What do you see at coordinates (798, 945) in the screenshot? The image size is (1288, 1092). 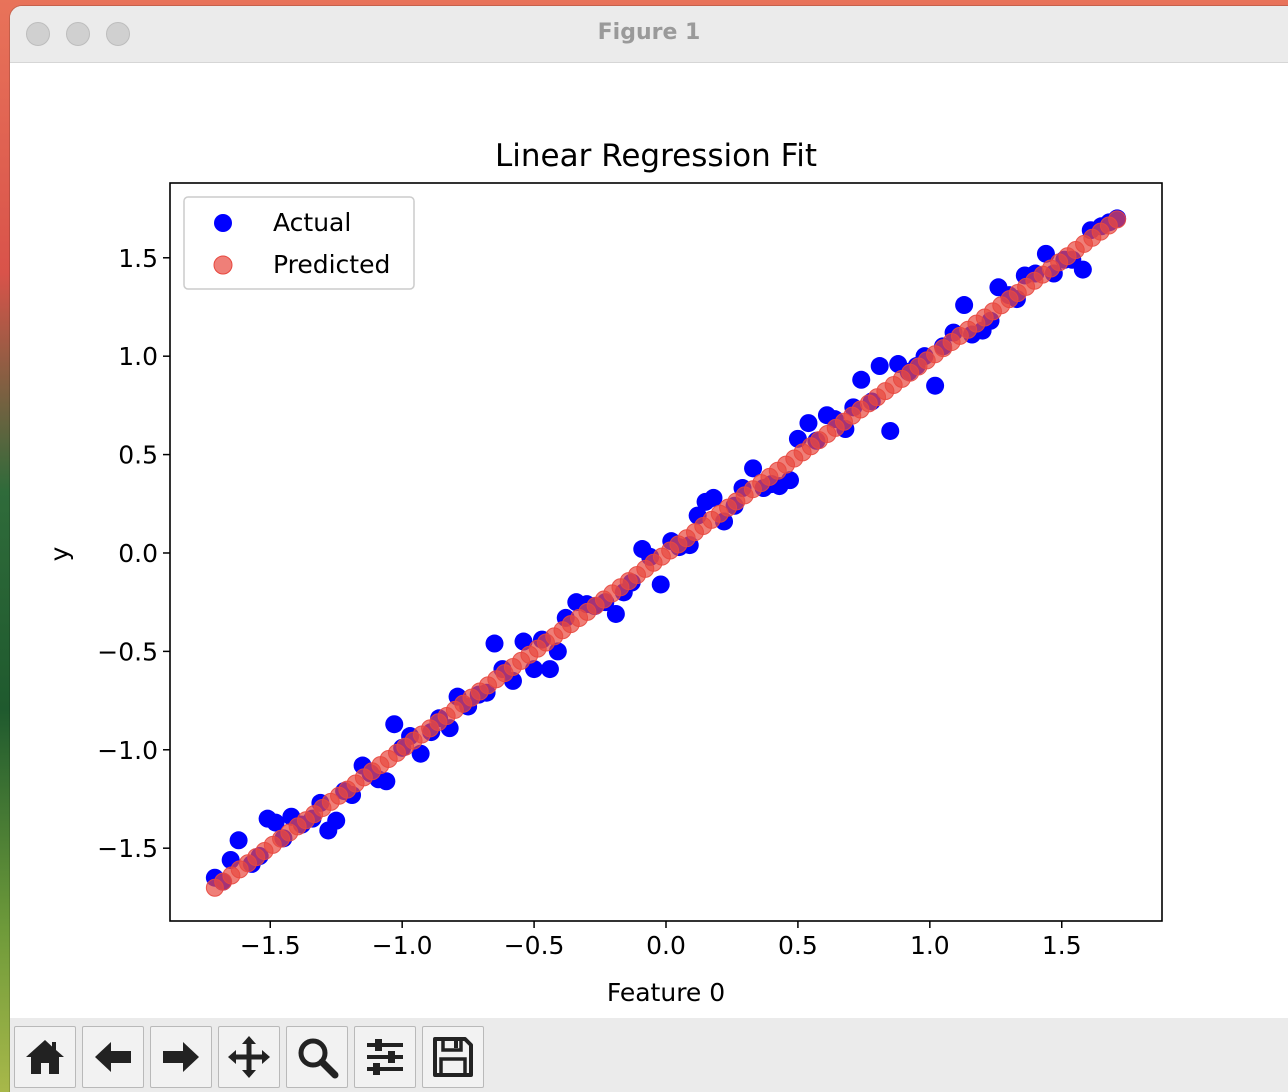 I see `x-tick-label: 0.5` at bounding box center [798, 945].